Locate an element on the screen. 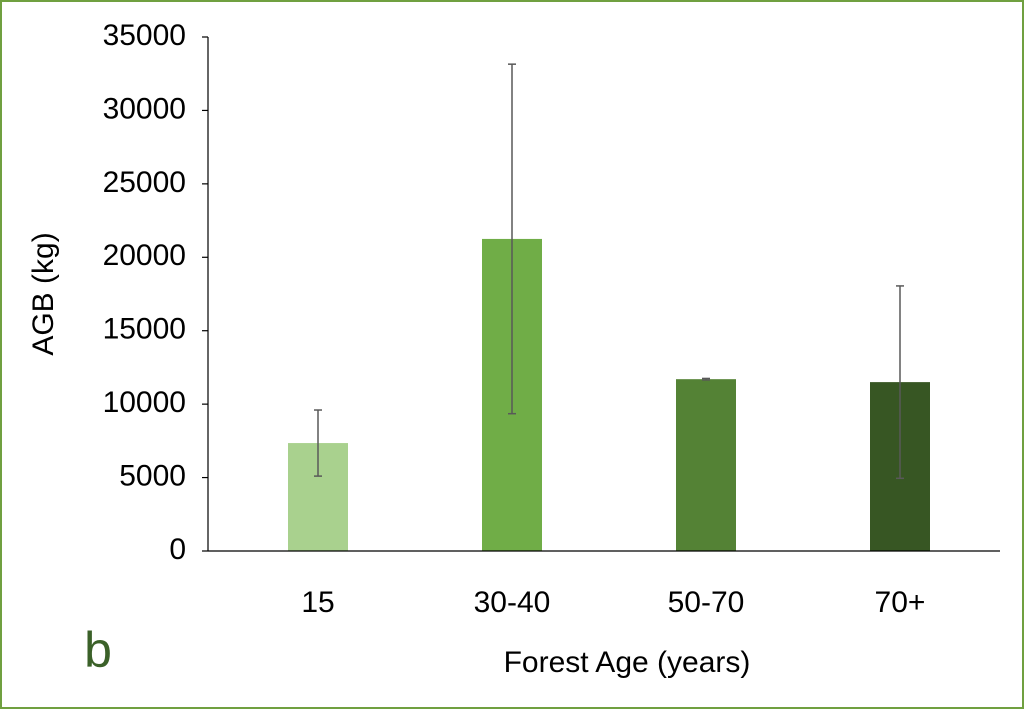 The height and width of the screenshot is (709, 1024). x-tick-label: 30-40 is located at coordinates (512, 602).